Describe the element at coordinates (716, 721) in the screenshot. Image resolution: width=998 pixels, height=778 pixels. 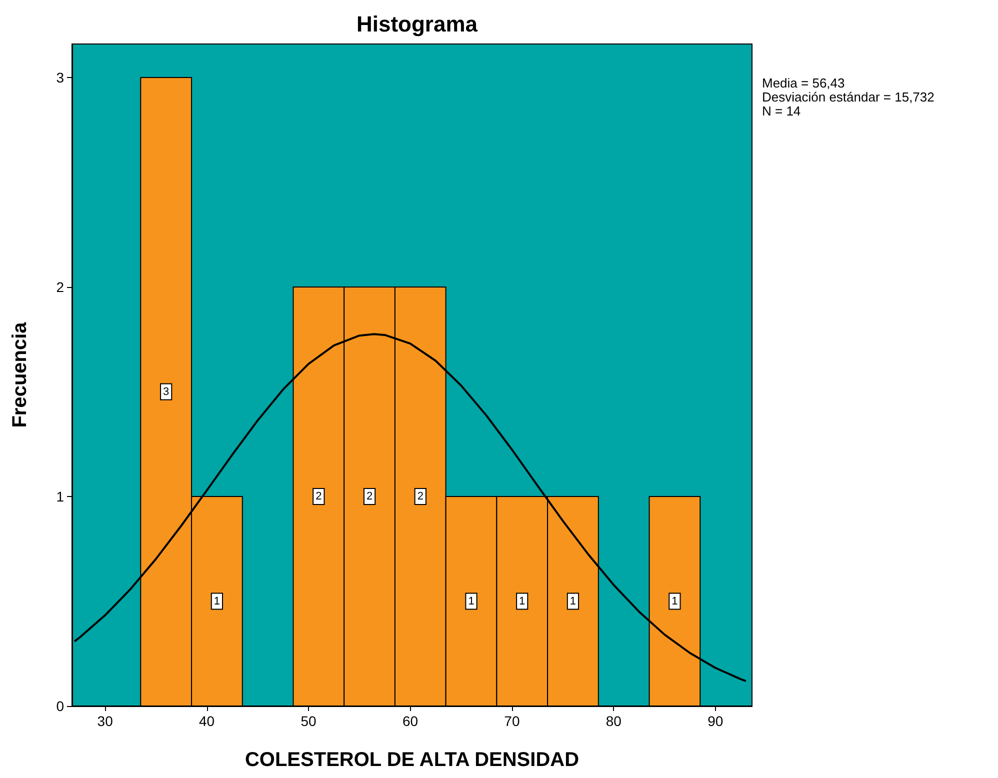
I see `x-tick-label: 90` at that location.